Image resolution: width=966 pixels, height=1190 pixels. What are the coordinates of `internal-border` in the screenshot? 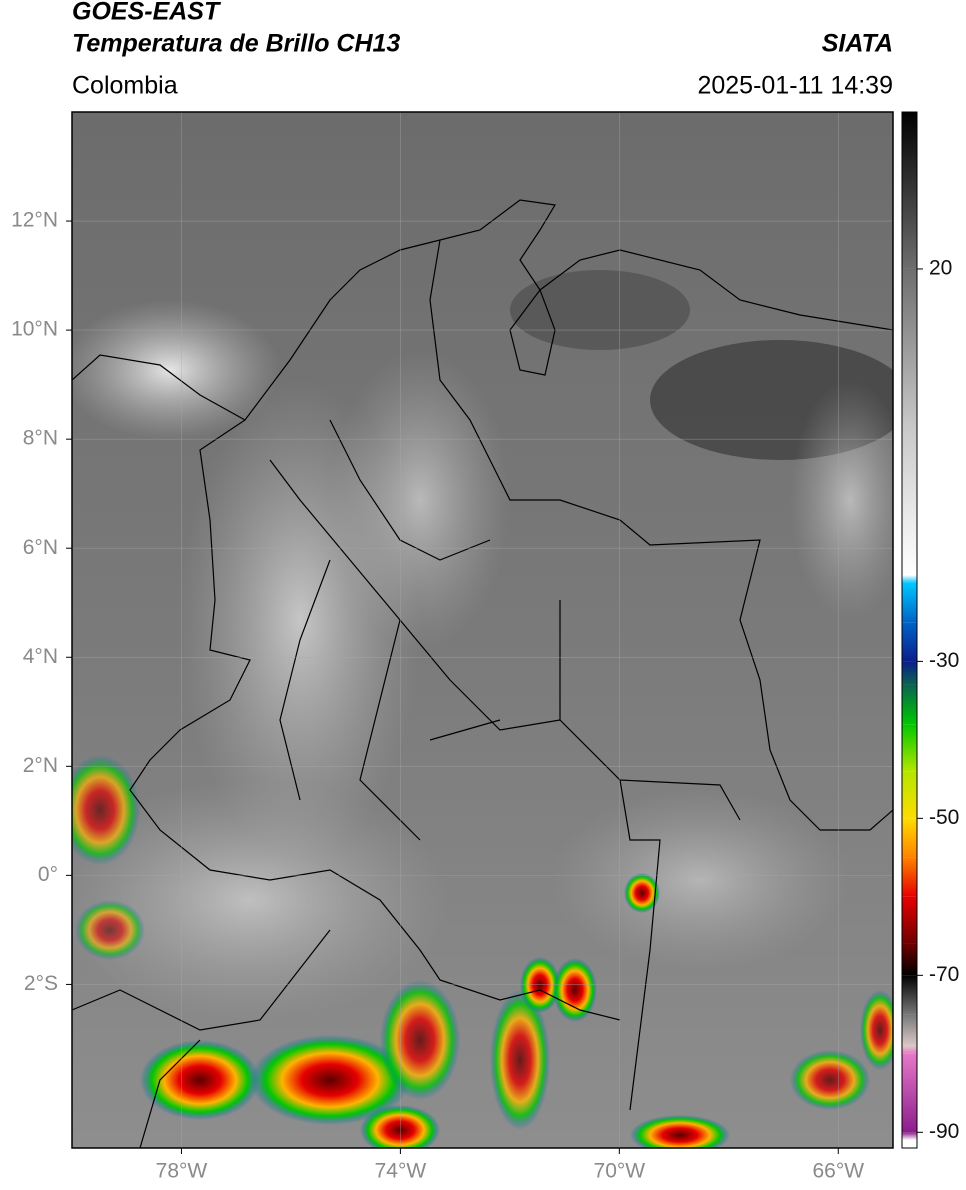 It's located at (650, 855).